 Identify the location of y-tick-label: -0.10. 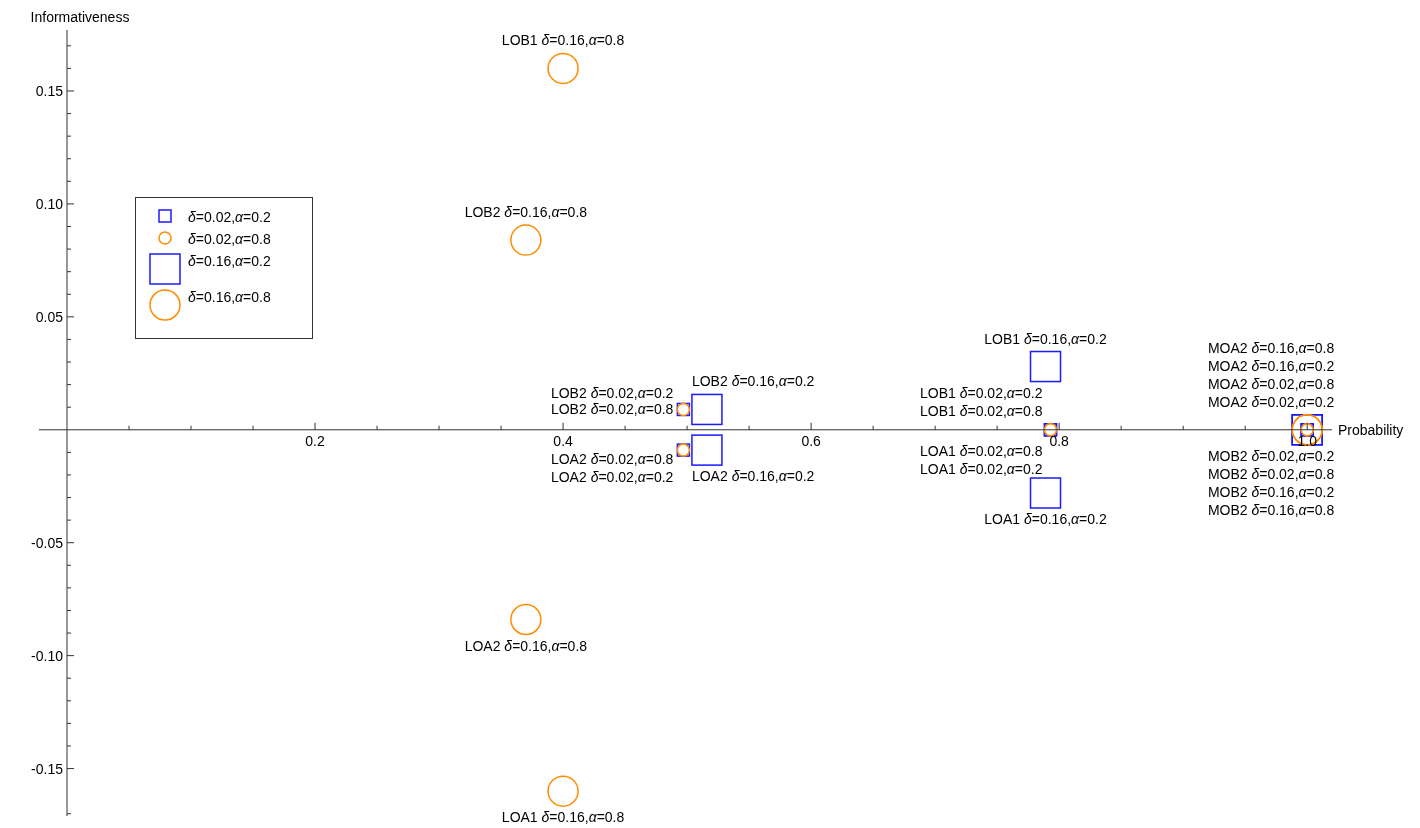
(47, 655).